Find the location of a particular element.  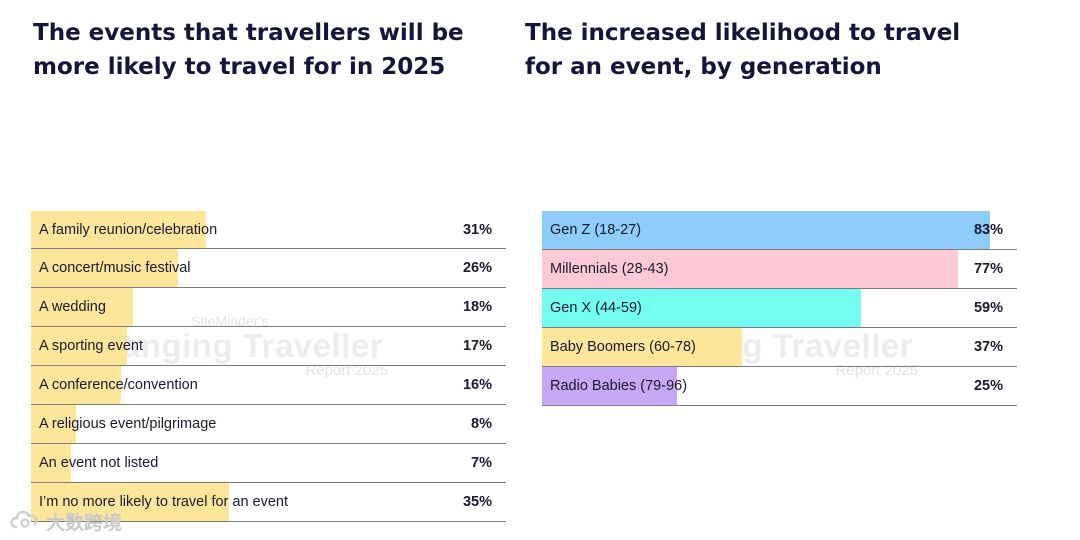

bar-value-label: 8% is located at coordinates (481, 424).